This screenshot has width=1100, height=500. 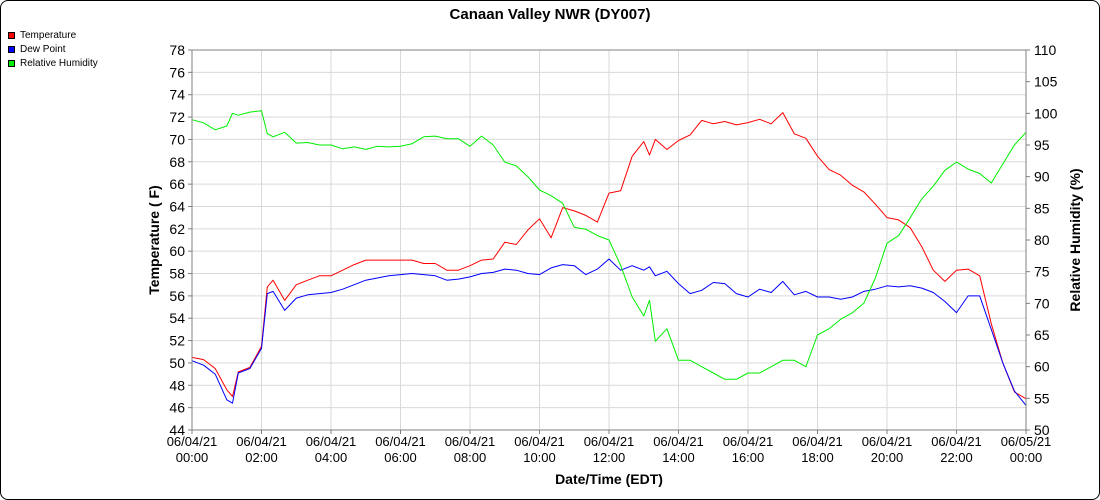 I want to click on y-tick-label: 78, so click(x=177, y=50).